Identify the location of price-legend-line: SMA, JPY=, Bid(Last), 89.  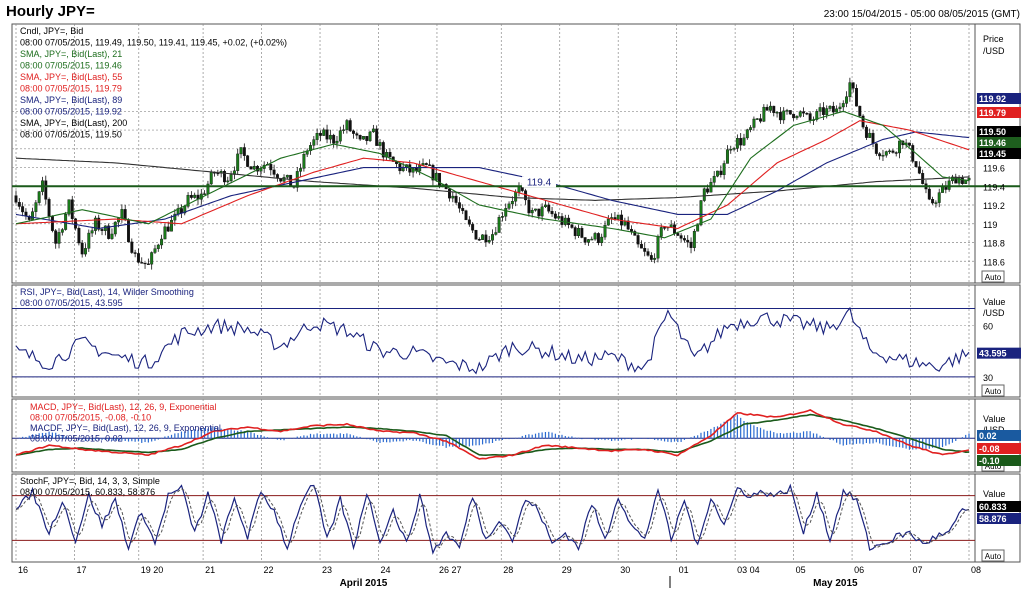
(71, 100).